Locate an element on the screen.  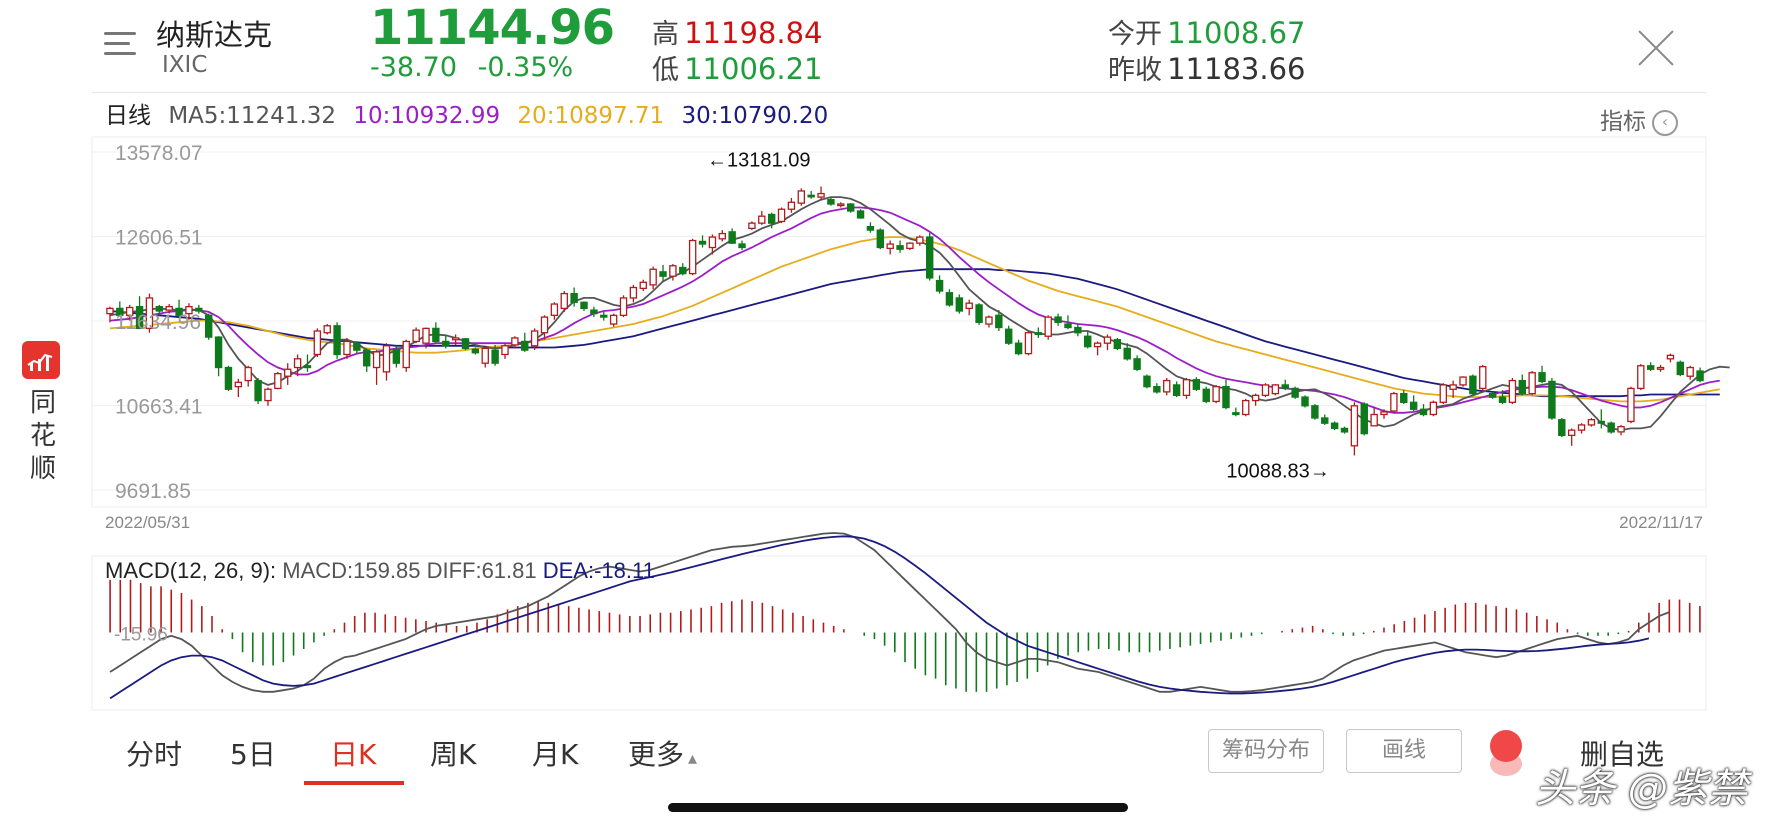
tab-month-k: 月K is located at coordinates (555, 754).